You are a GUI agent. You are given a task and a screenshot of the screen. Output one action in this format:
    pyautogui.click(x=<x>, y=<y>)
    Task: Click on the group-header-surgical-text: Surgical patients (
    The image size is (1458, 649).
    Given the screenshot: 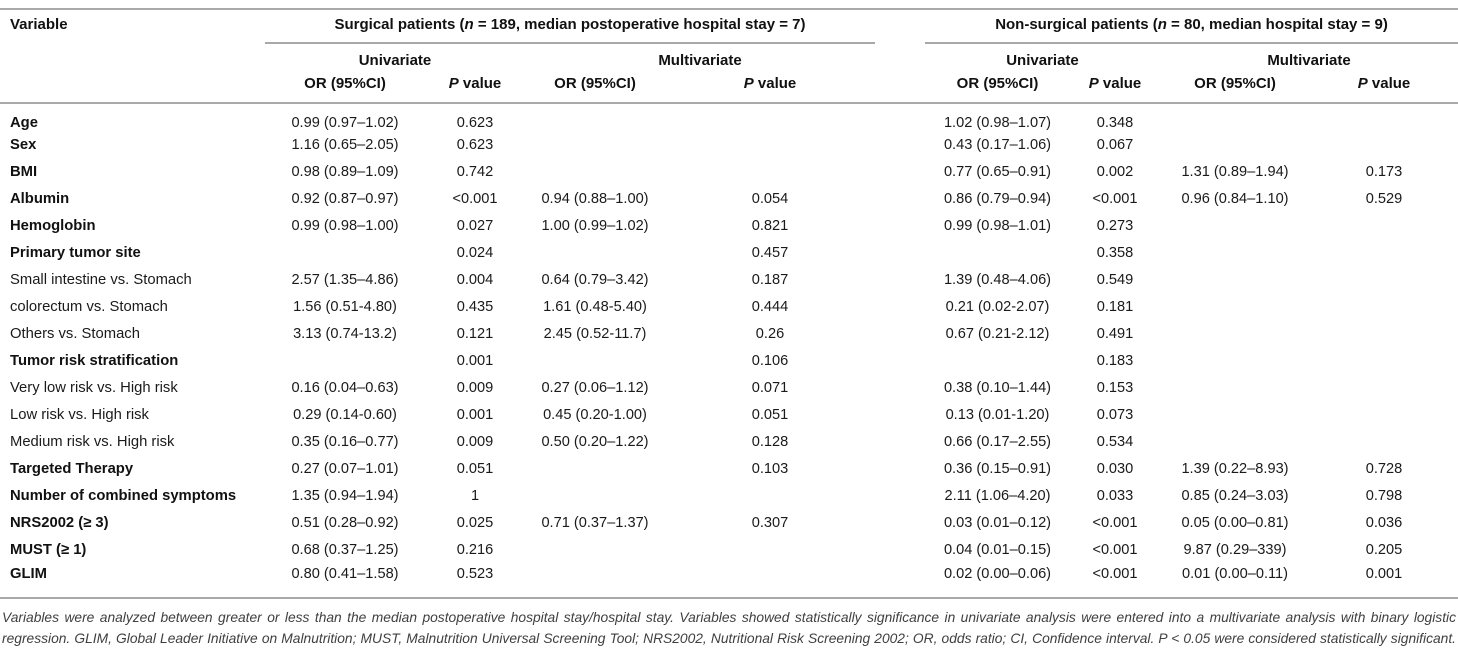 What is the action you would take?
    pyautogui.click(x=399, y=24)
    